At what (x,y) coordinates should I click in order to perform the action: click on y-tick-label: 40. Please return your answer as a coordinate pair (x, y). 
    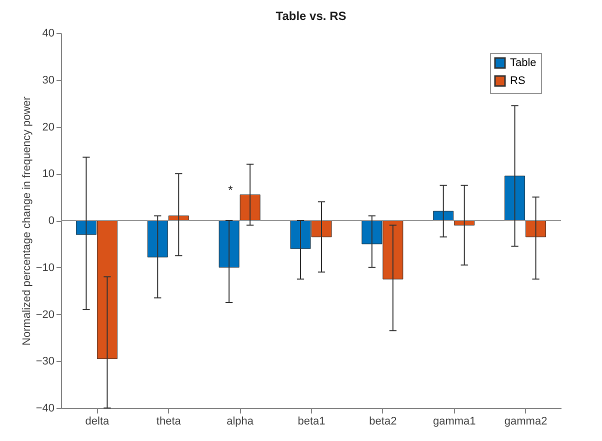
    Looking at the image, I should click on (48, 34).